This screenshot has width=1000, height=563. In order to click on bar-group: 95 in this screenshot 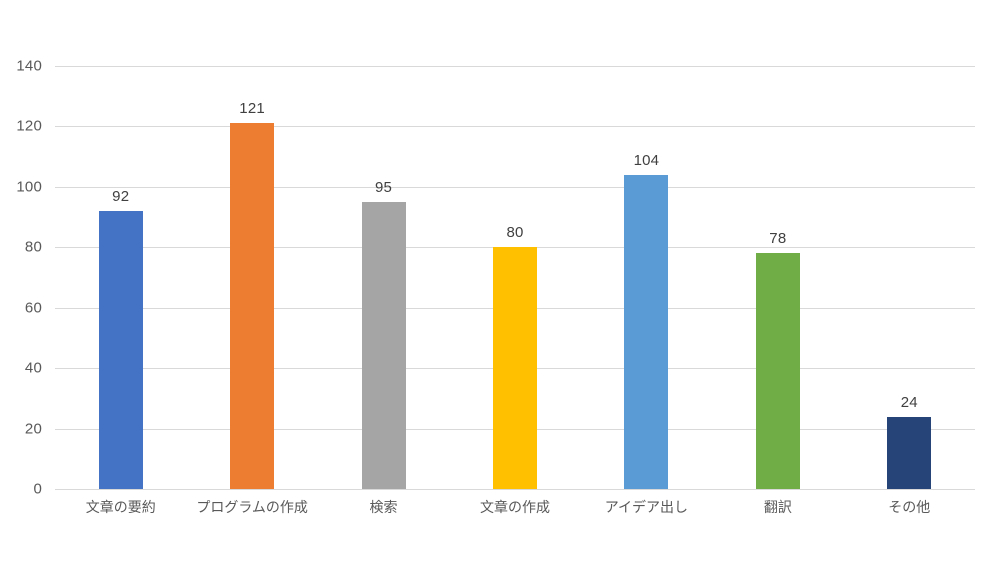, I will do `click(383, 277)`.